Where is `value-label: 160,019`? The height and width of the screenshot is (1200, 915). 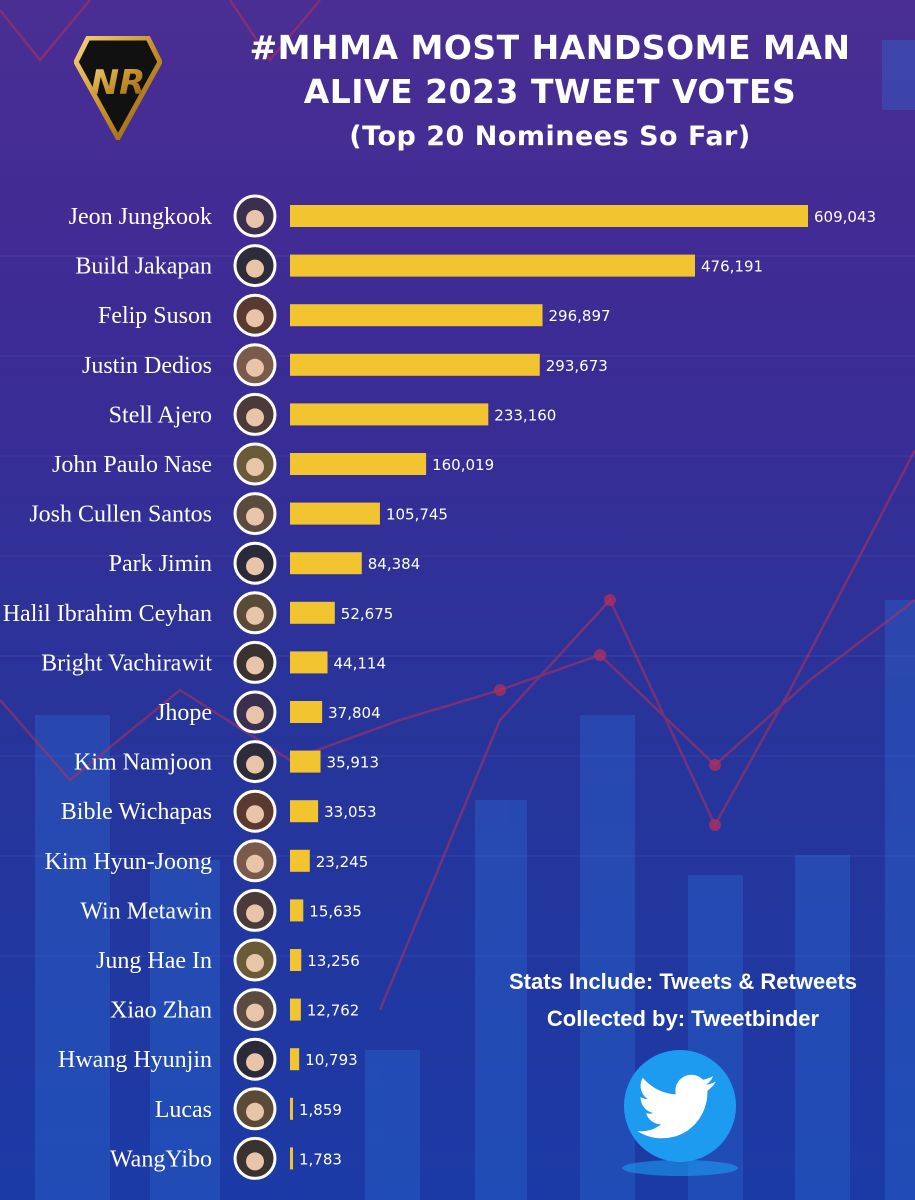 value-label: 160,019 is located at coordinates (463, 465).